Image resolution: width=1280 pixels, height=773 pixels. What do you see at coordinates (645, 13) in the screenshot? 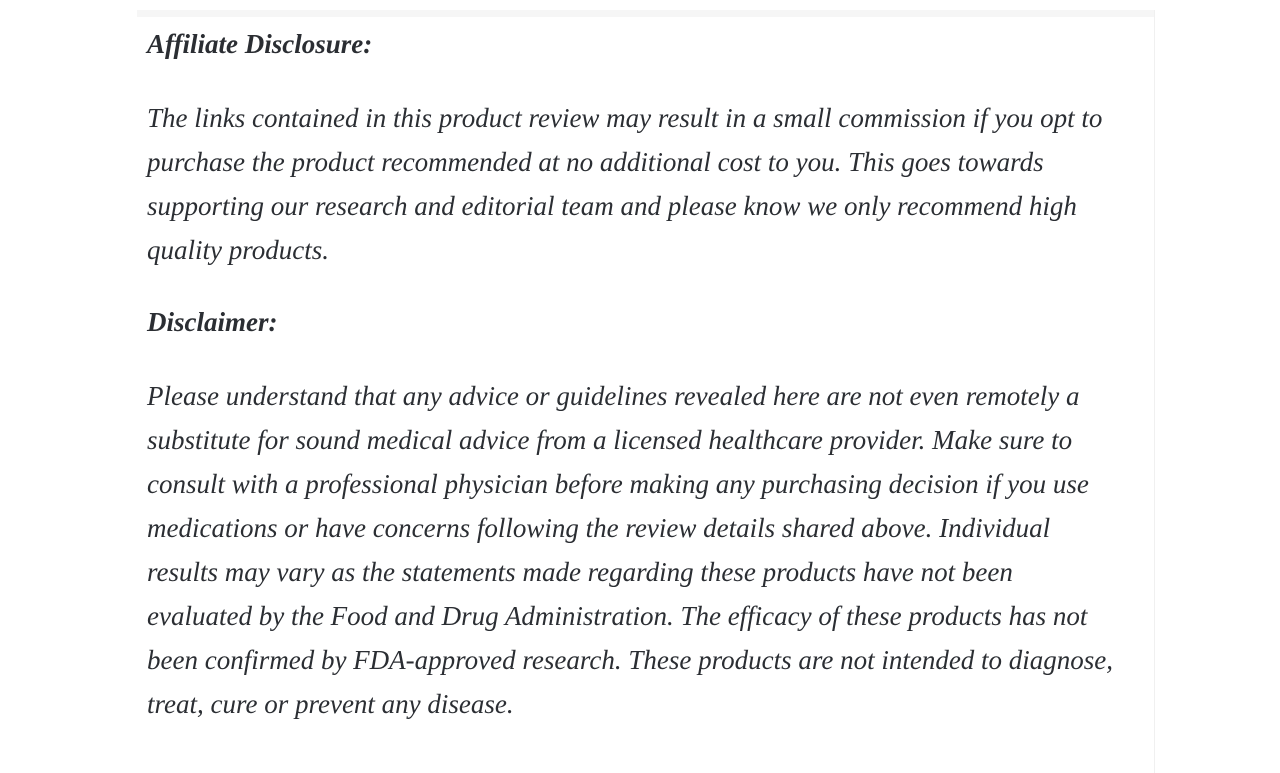
I see `section-divider` at bounding box center [645, 13].